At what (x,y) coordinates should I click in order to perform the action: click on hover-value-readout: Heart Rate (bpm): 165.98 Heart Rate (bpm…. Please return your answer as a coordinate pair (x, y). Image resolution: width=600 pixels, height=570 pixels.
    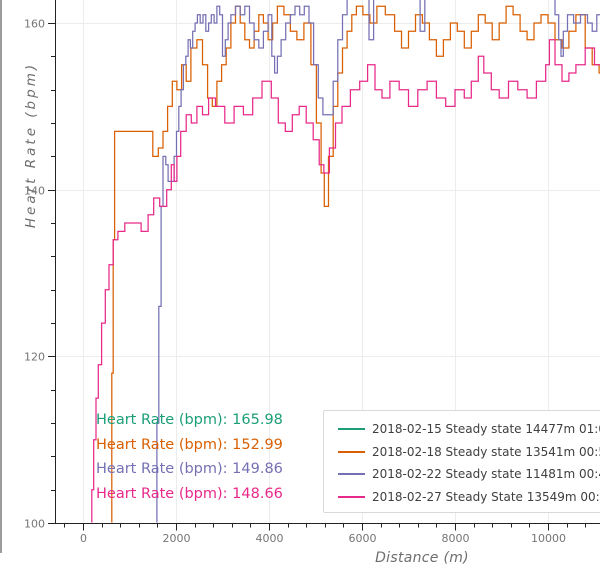
    Looking at the image, I should click on (189, 457).